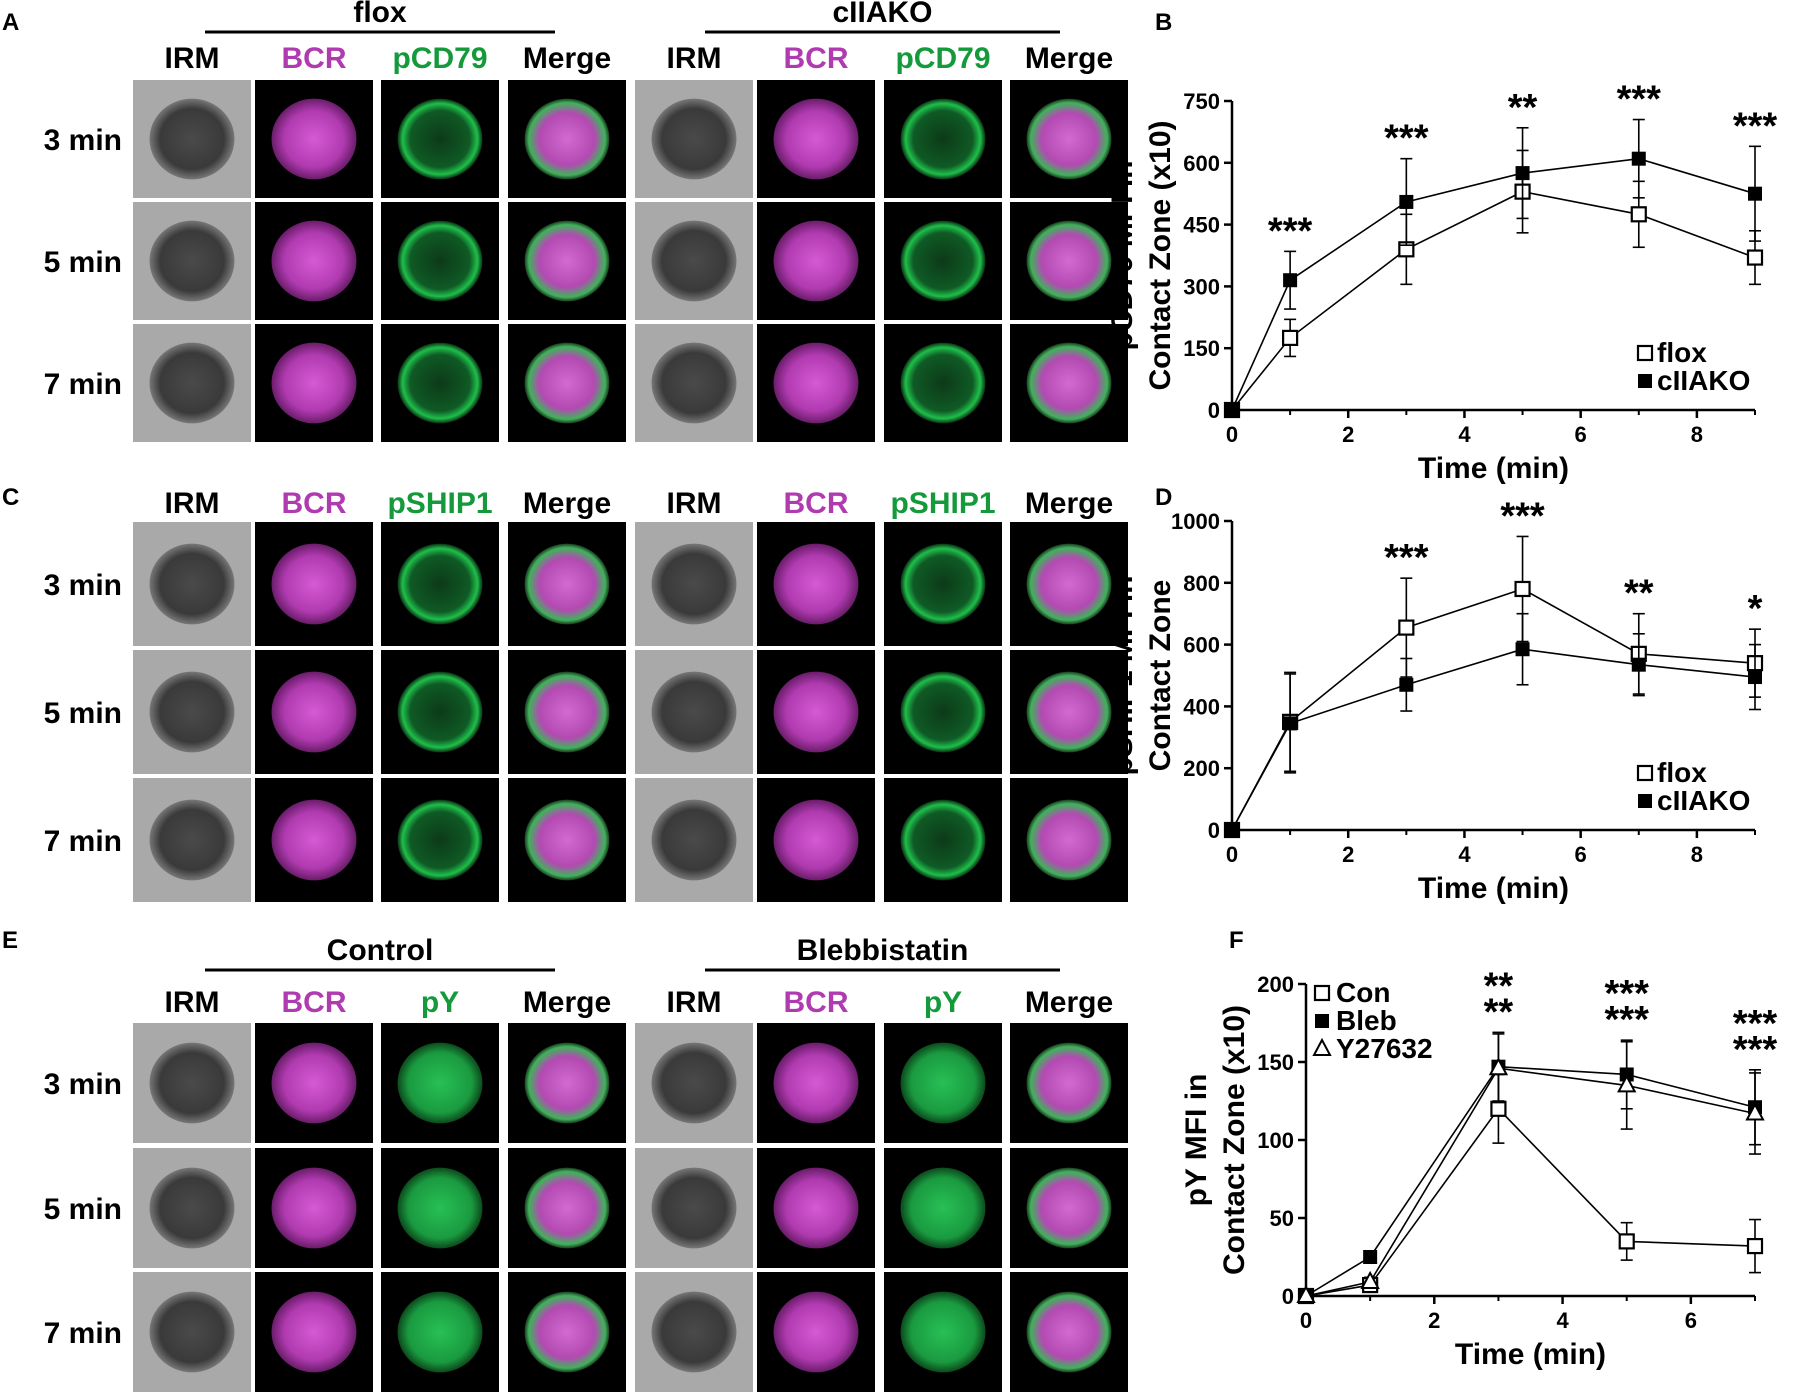 The width and height of the screenshot is (1805, 1394). I want to click on y-axis-label: pCD79 MFI in Contact Zone (x10), so click(1141, 255).